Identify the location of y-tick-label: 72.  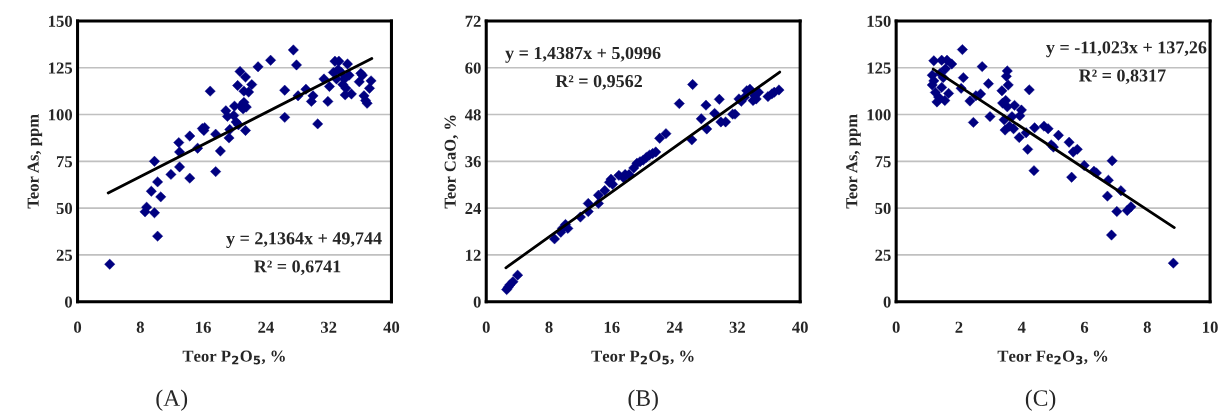
(473, 21).